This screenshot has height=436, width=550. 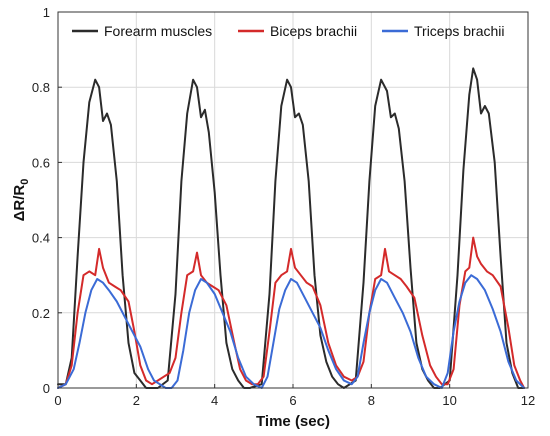 I want to click on x-axis-ticks: 0 2 4 6 8 10 12, so click(x=294, y=396).